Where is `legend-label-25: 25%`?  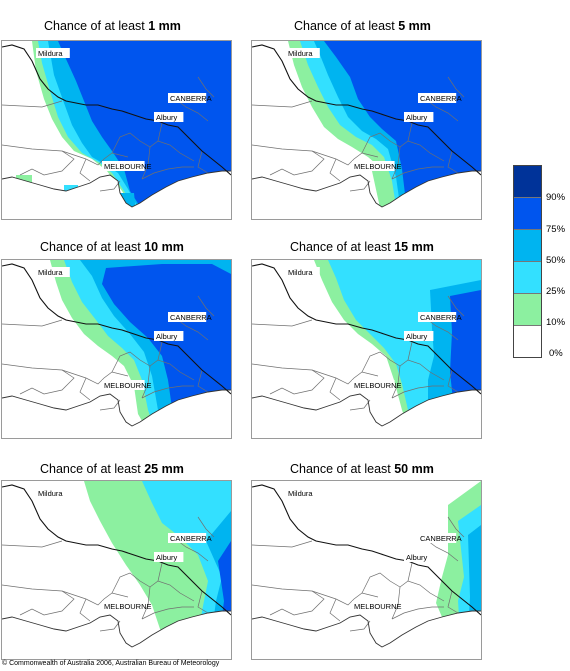
legend-label-25: 25% is located at coordinates (556, 291).